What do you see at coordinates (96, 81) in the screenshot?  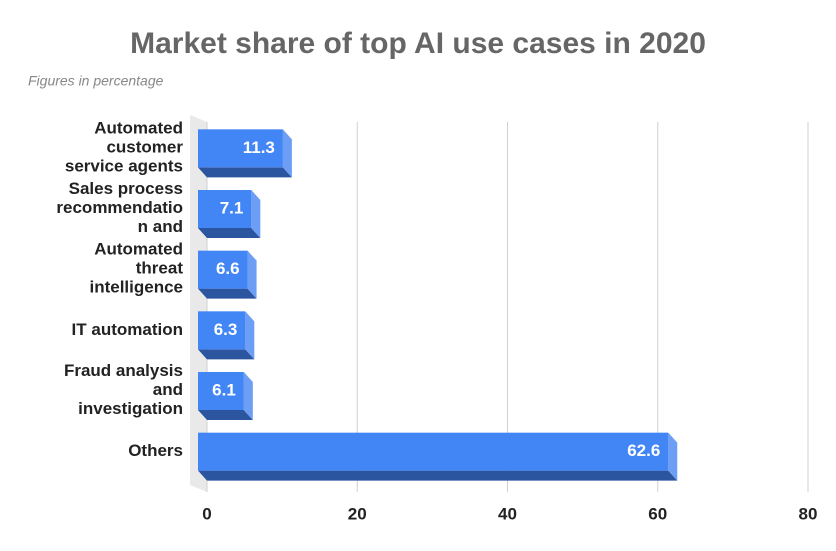 I see `chart-subtitle: Figures in percentage` at bounding box center [96, 81].